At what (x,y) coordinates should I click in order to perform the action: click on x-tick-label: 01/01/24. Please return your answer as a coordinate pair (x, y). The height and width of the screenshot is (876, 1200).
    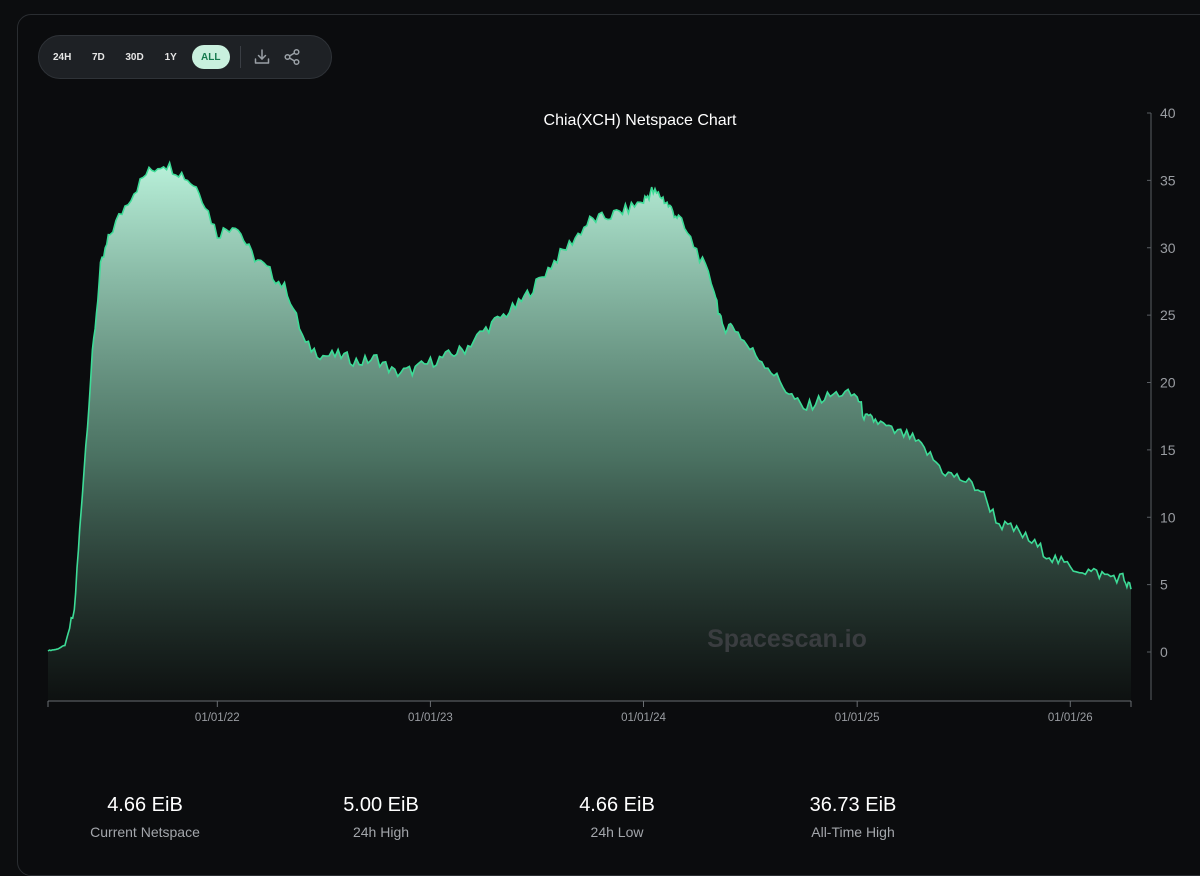
    Looking at the image, I should click on (643, 718).